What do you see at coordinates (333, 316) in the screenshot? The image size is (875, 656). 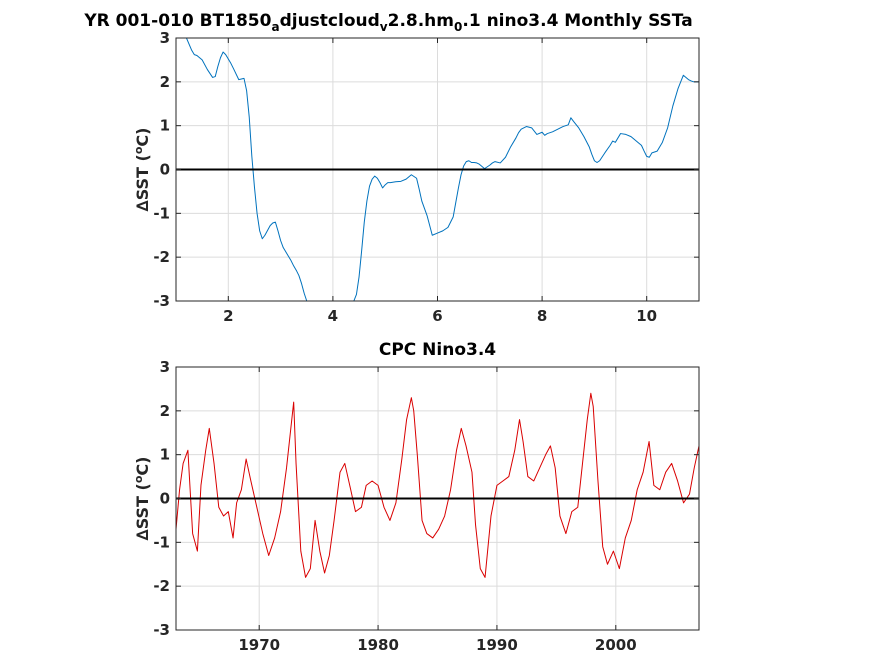 I see `x-tick-label: 4` at bounding box center [333, 316].